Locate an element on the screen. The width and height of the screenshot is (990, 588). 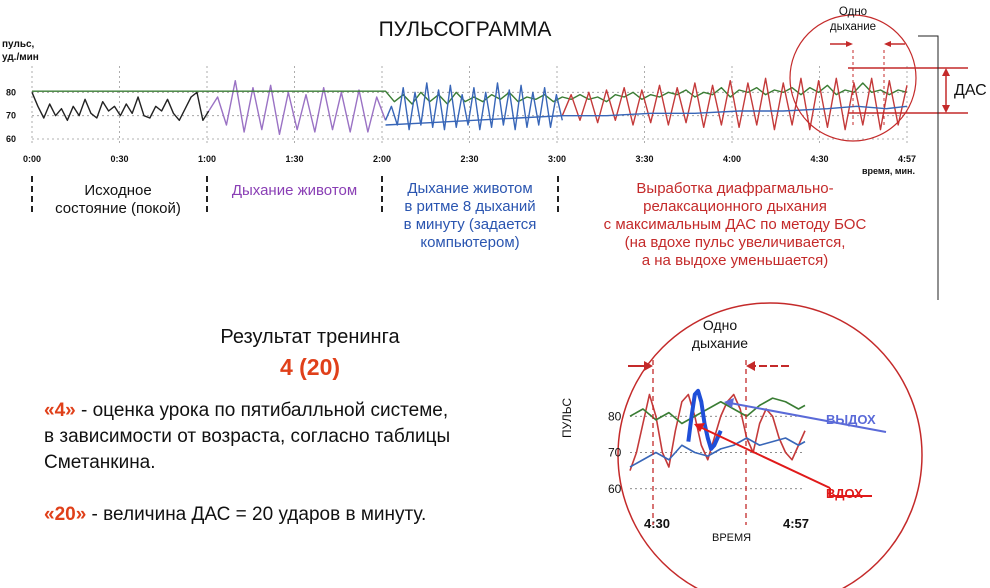
phase-bos-line5: а на выдохе уменьшается) is located at coordinates (735, 260).